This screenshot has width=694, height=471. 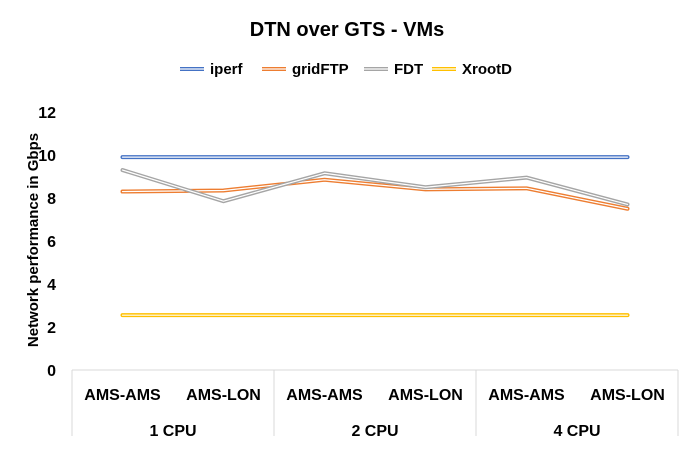 What do you see at coordinates (487, 69) in the screenshot?
I see `legend-label: XrootD` at bounding box center [487, 69].